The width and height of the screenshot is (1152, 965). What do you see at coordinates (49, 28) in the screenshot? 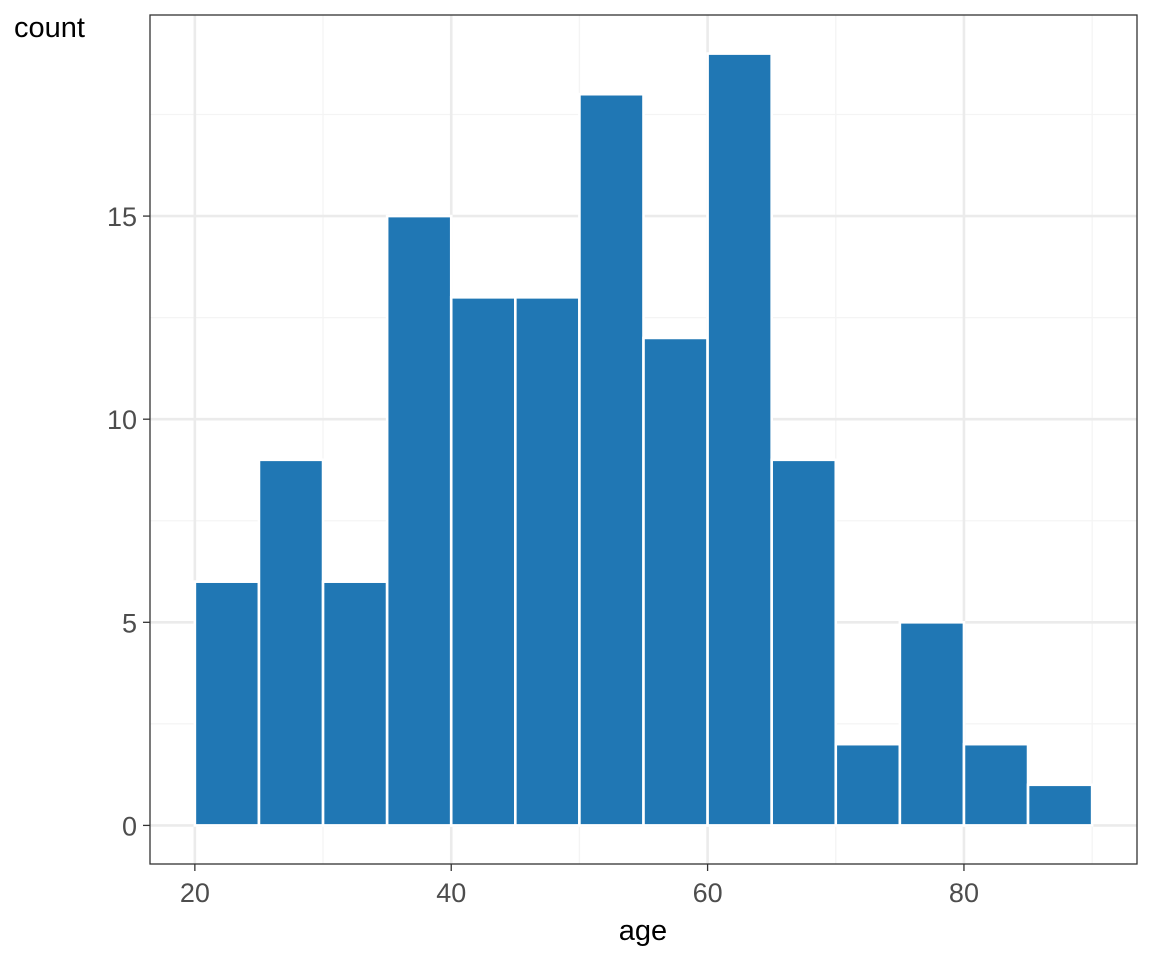
I see `y-axis-title: count` at bounding box center [49, 28].